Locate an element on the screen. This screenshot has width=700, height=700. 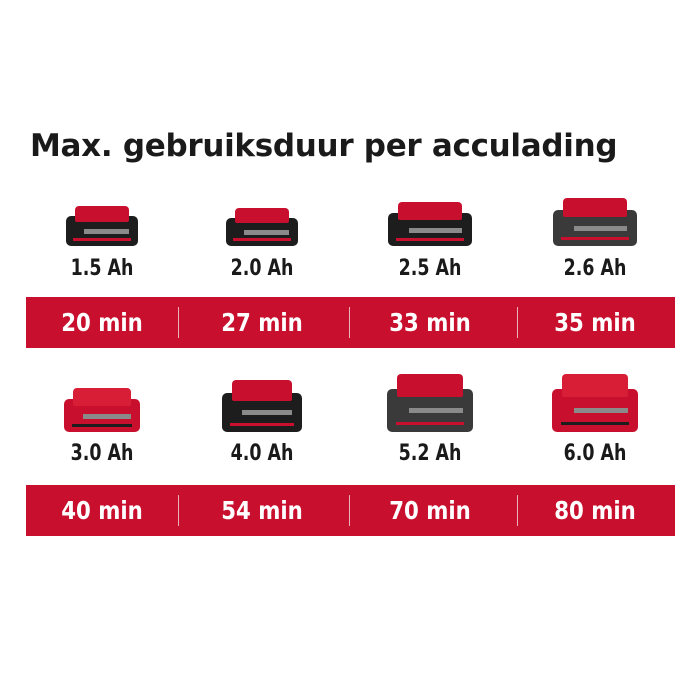
battery-capacity-label: 2.0 Ah is located at coordinates (262, 268).